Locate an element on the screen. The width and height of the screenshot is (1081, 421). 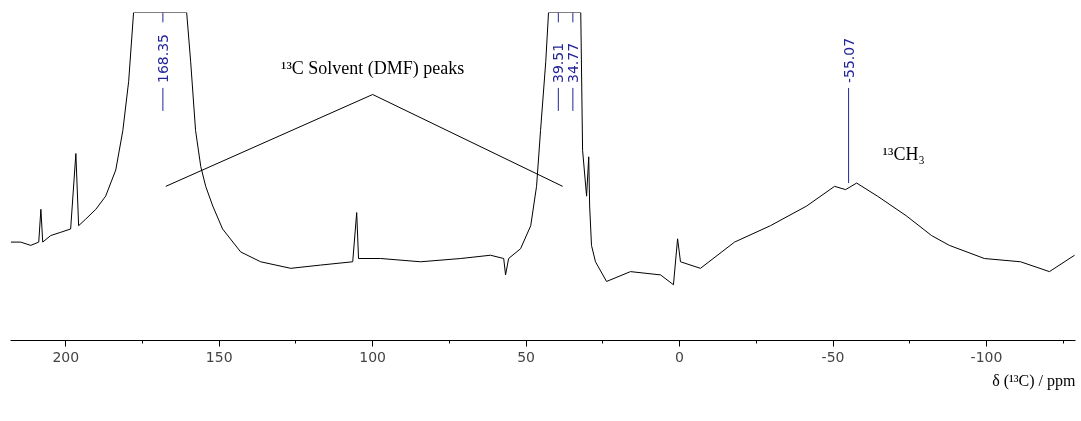
annotation: 34.77 is located at coordinates (572, 63).